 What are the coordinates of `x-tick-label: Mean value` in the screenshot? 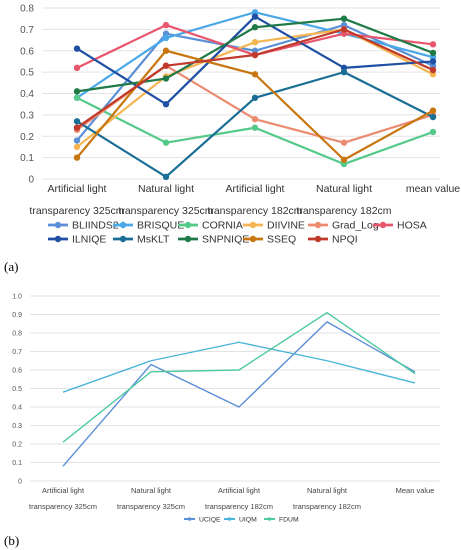 It's located at (415, 490).